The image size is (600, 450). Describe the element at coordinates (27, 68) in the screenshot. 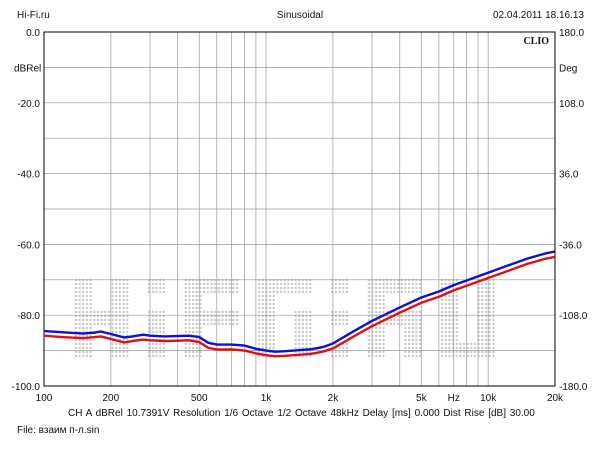

I see `y-axis-label: dBRel` at that location.